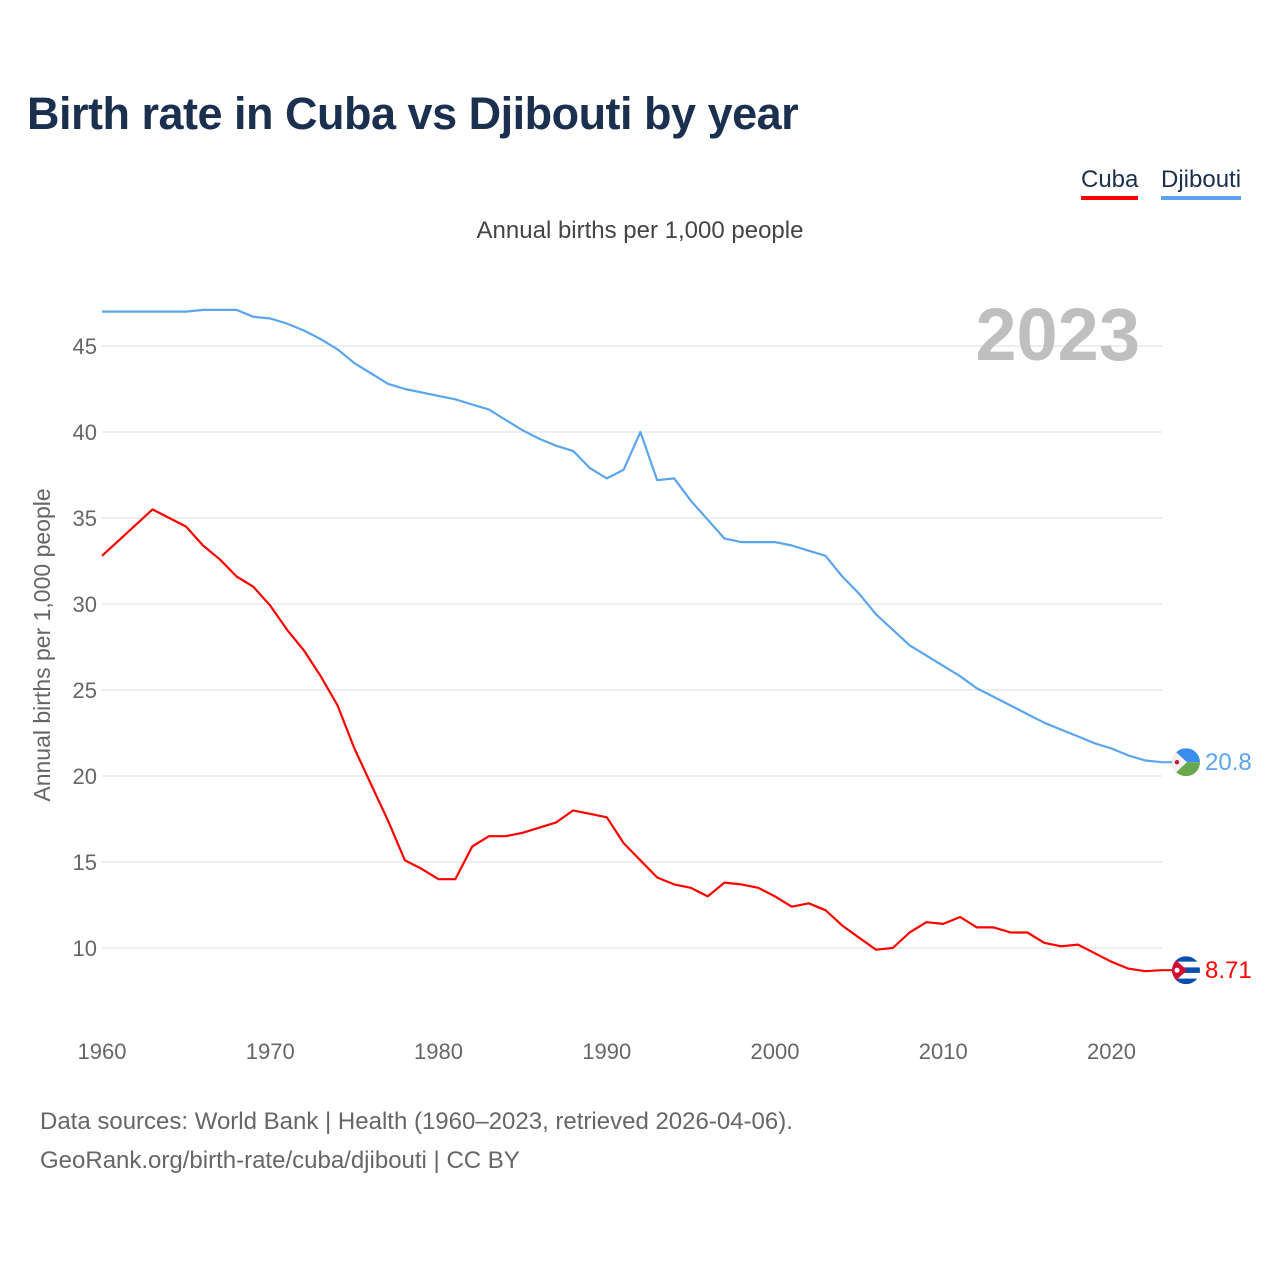 This screenshot has height=1280, width=1280. Describe the element at coordinates (775, 1051) in the screenshot. I see `x-tick-label: 2000` at that location.